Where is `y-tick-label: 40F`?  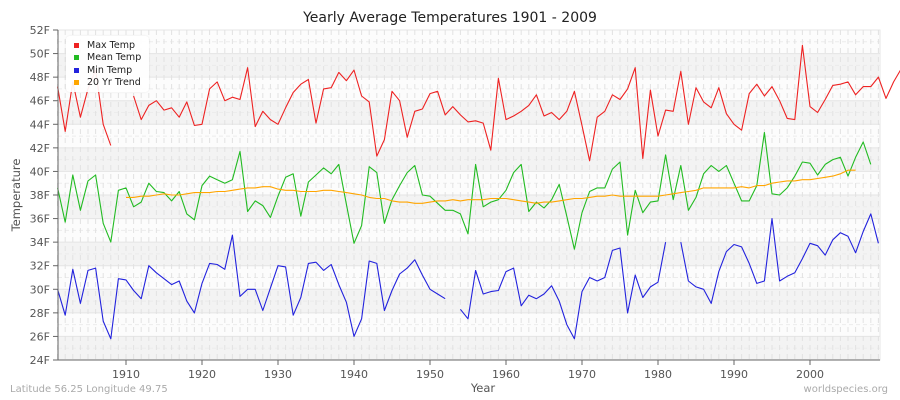 y-tick-label: 40F is located at coordinates (40, 171).